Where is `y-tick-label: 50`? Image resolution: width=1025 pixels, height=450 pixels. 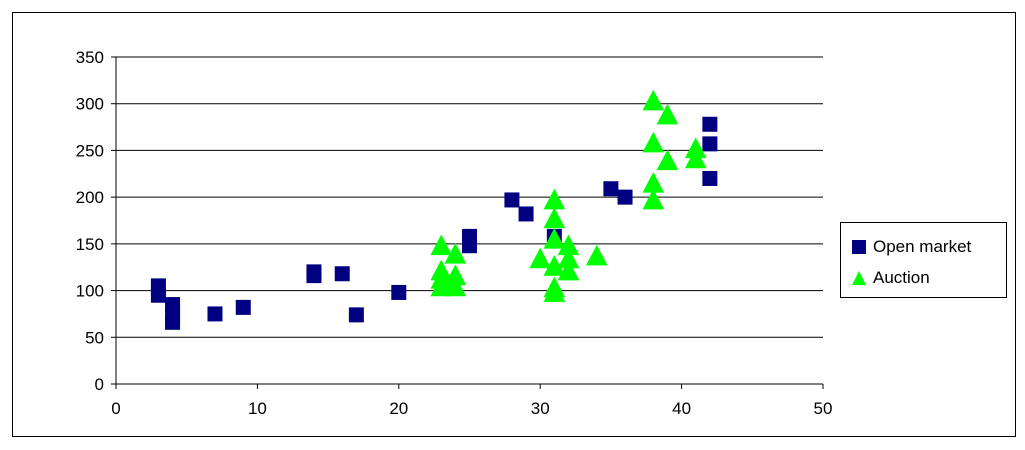
y-tick-label: 50 is located at coordinates (94, 337).